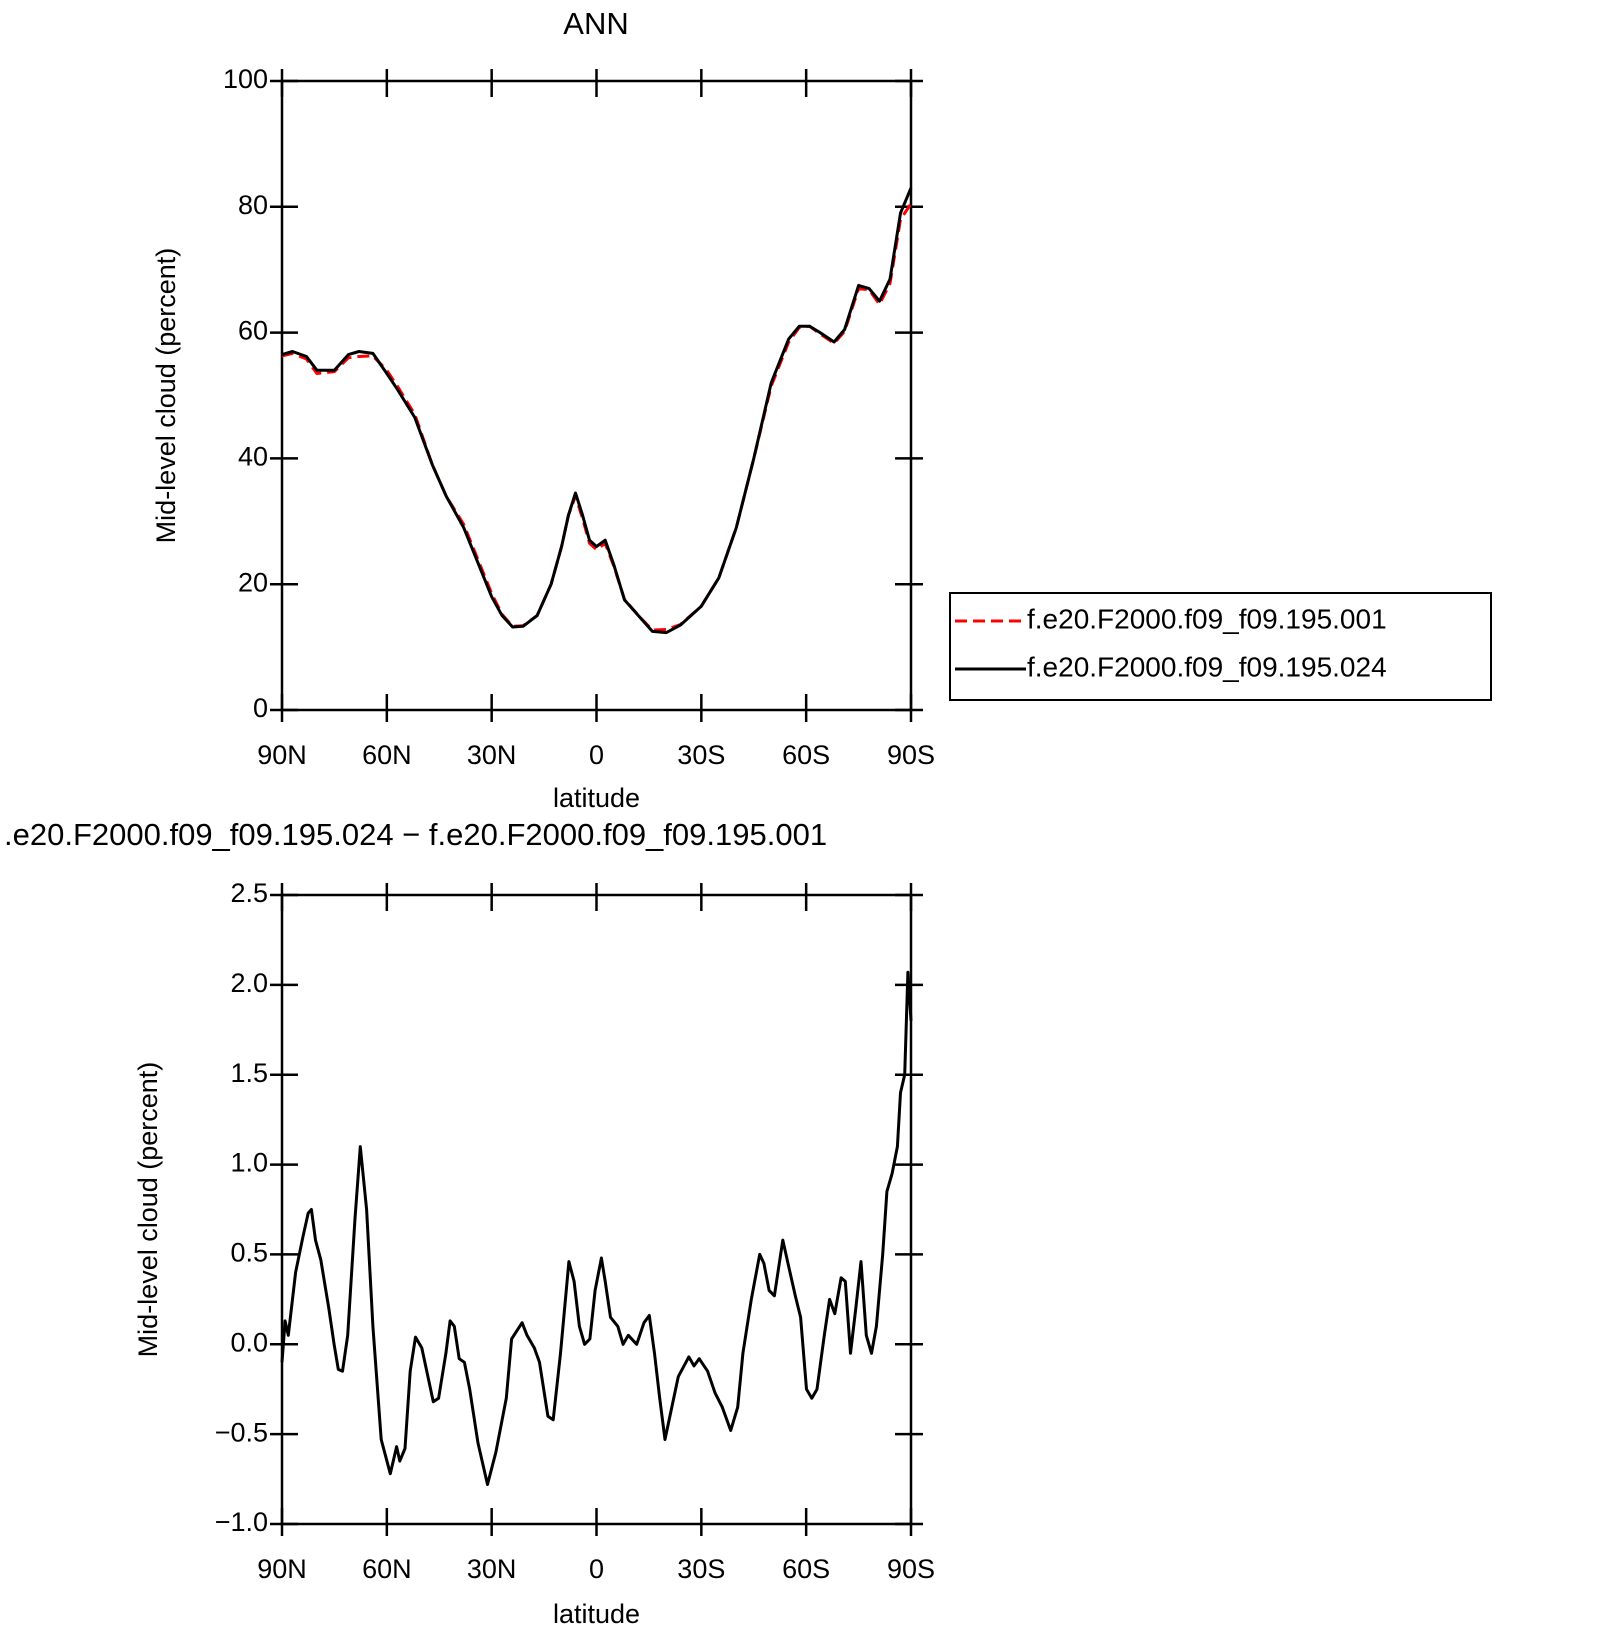 The height and width of the screenshot is (1640, 1597). I want to click on y-tick-label: 20, so click(253, 582).